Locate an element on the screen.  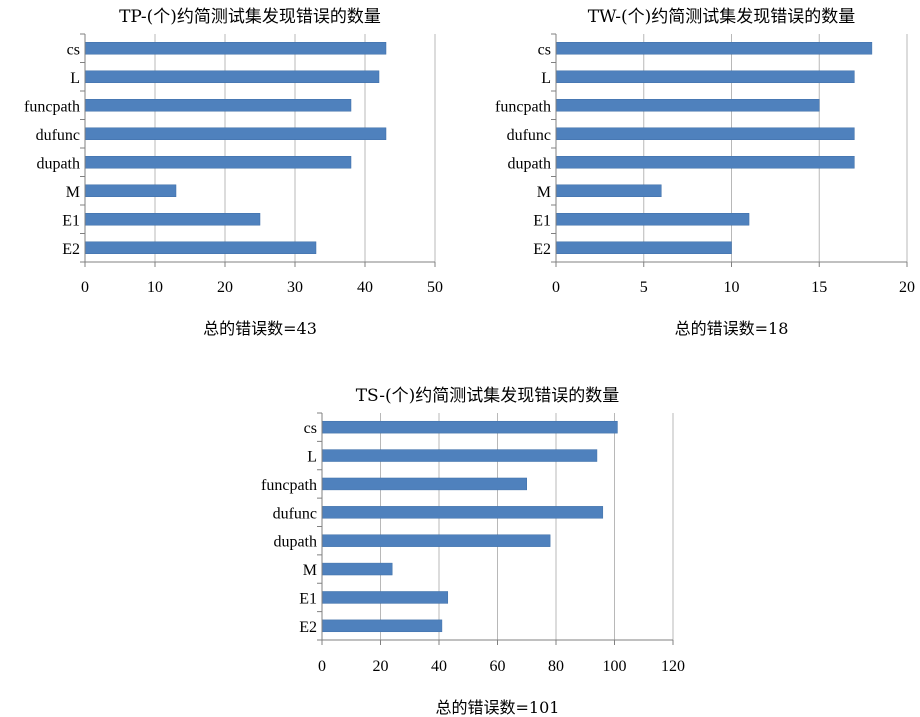
x-tick-label: 50 is located at coordinates (435, 287).